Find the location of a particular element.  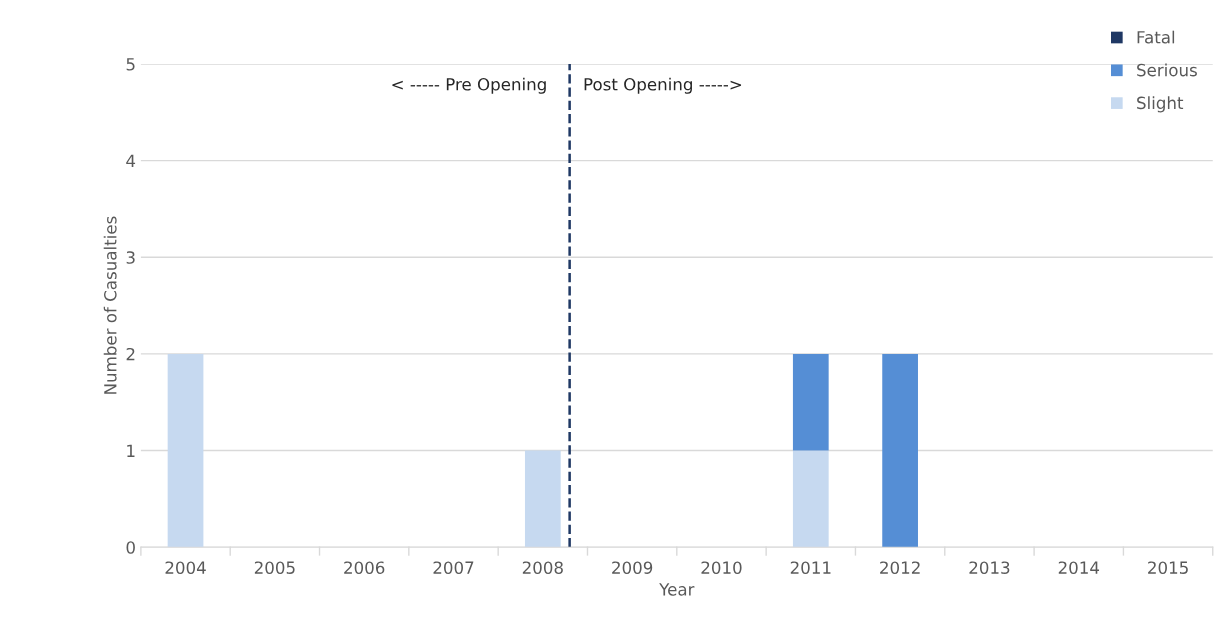

annotation: Post Opening -----> is located at coordinates (663, 85).